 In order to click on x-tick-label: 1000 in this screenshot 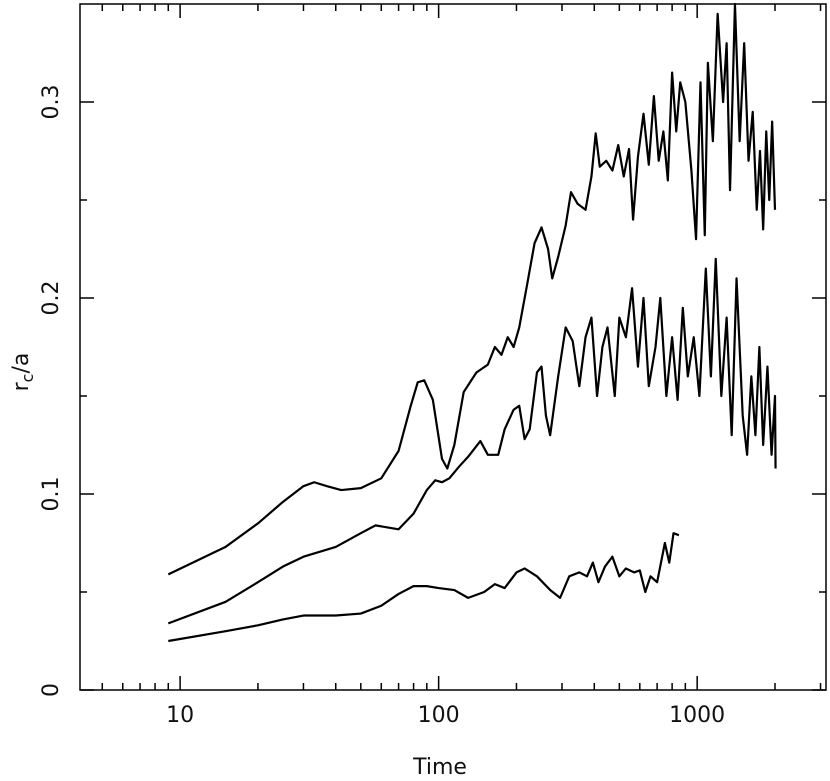, I will do `click(697, 715)`.